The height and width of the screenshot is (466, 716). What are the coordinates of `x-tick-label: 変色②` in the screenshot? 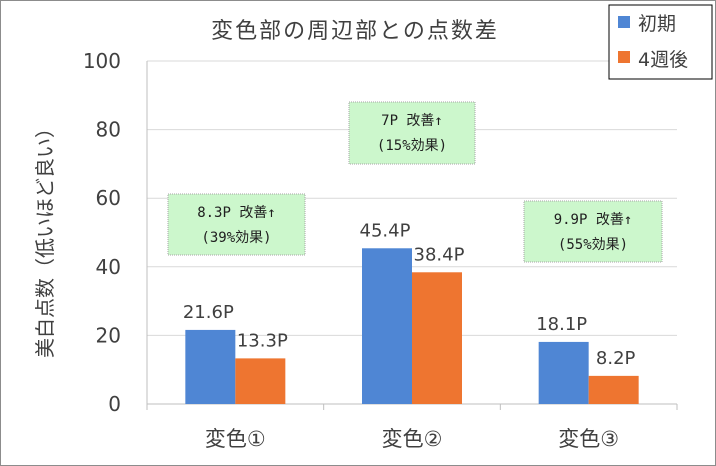 It's located at (412, 439).